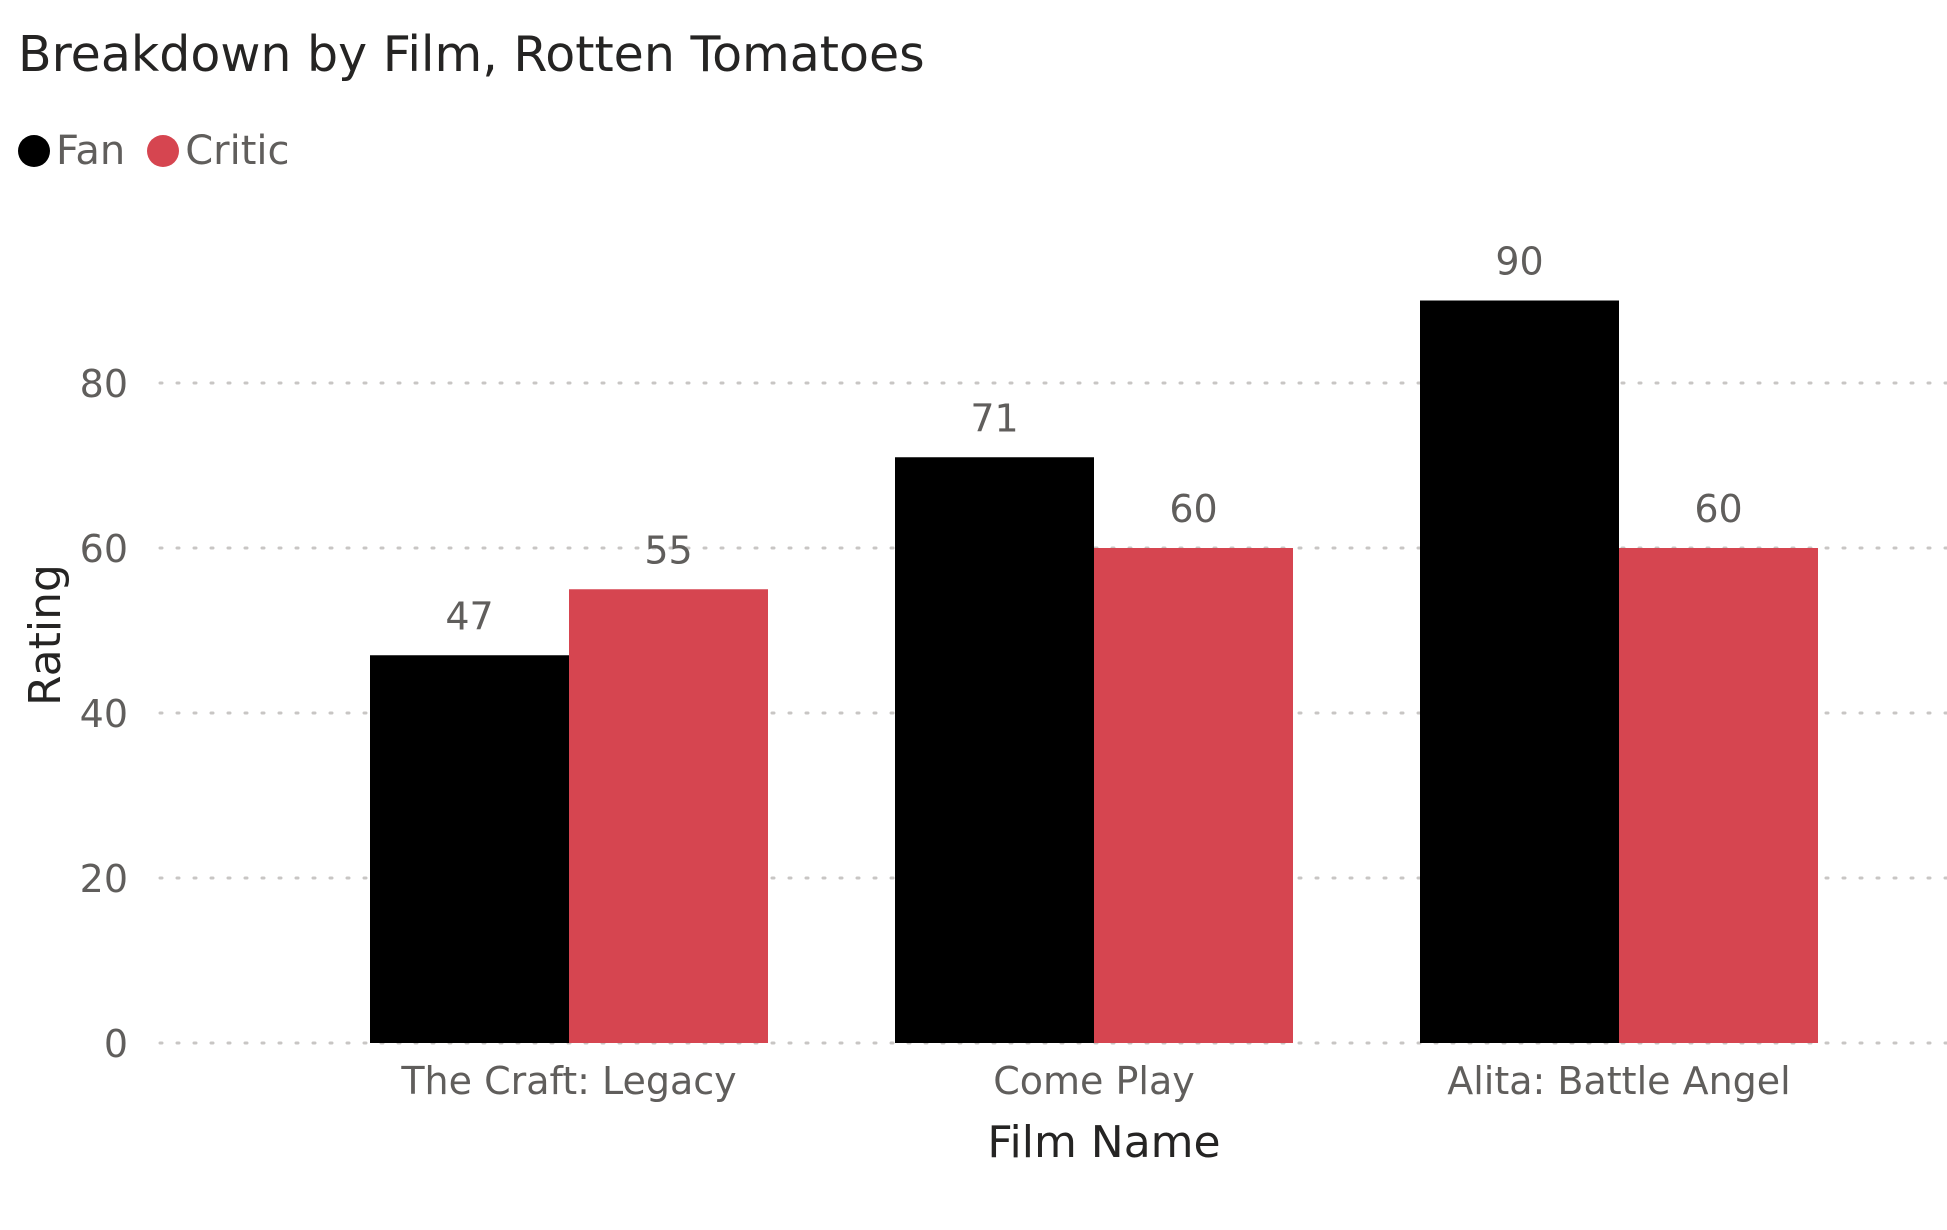 This screenshot has height=1230, width=1947. What do you see at coordinates (104, 714) in the screenshot?
I see `y-tick-label: 40` at bounding box center [104, 714].